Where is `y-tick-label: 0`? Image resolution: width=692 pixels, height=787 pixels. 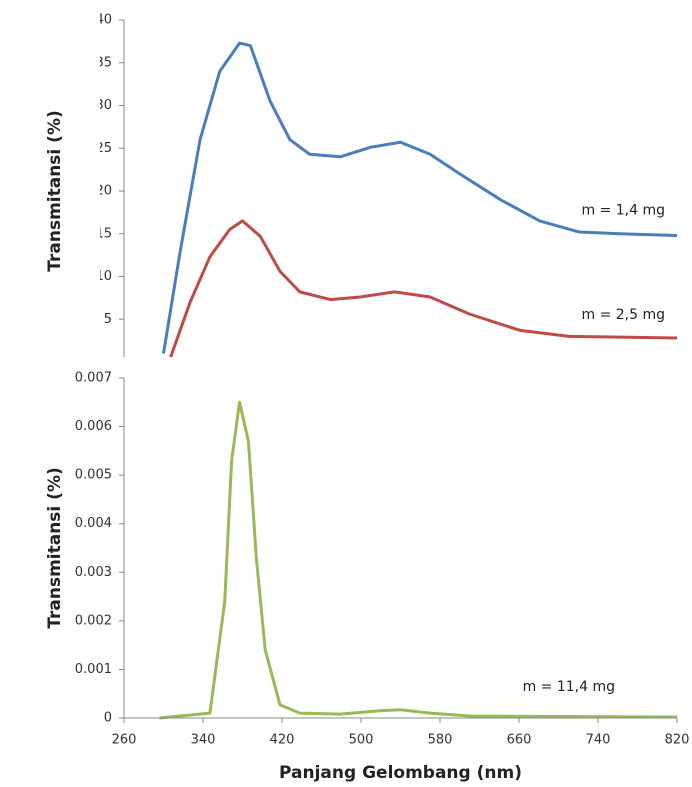
y-tick-label: 0 is located at coordinates (108, 718).